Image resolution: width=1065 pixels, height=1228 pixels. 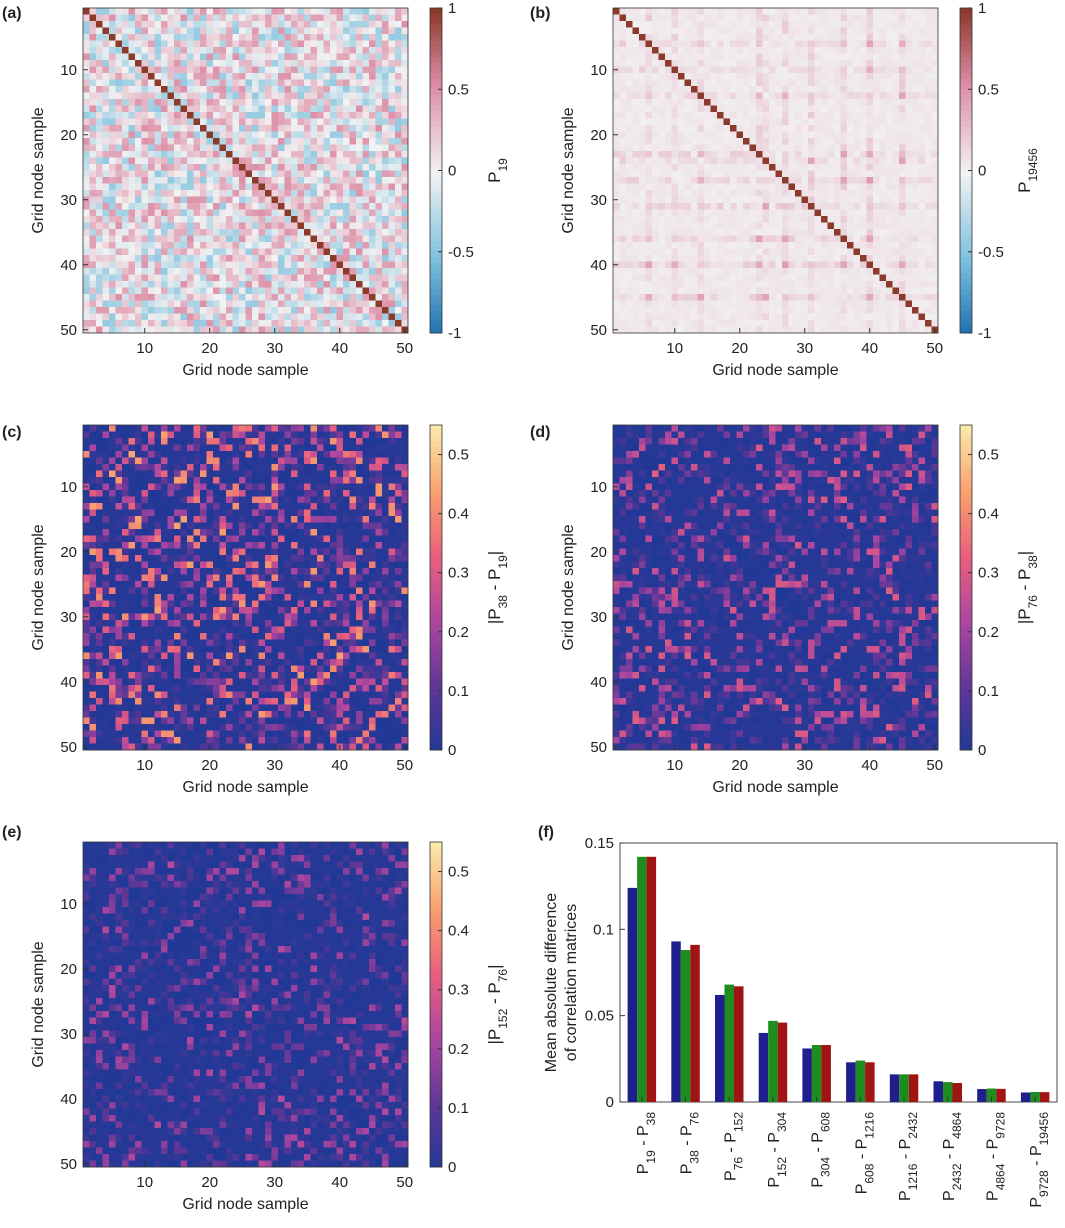 What do you see at coordinates (68, 200) in the screenshot?
I see `y-tick-label: 30` at bounding box center [68, 200].